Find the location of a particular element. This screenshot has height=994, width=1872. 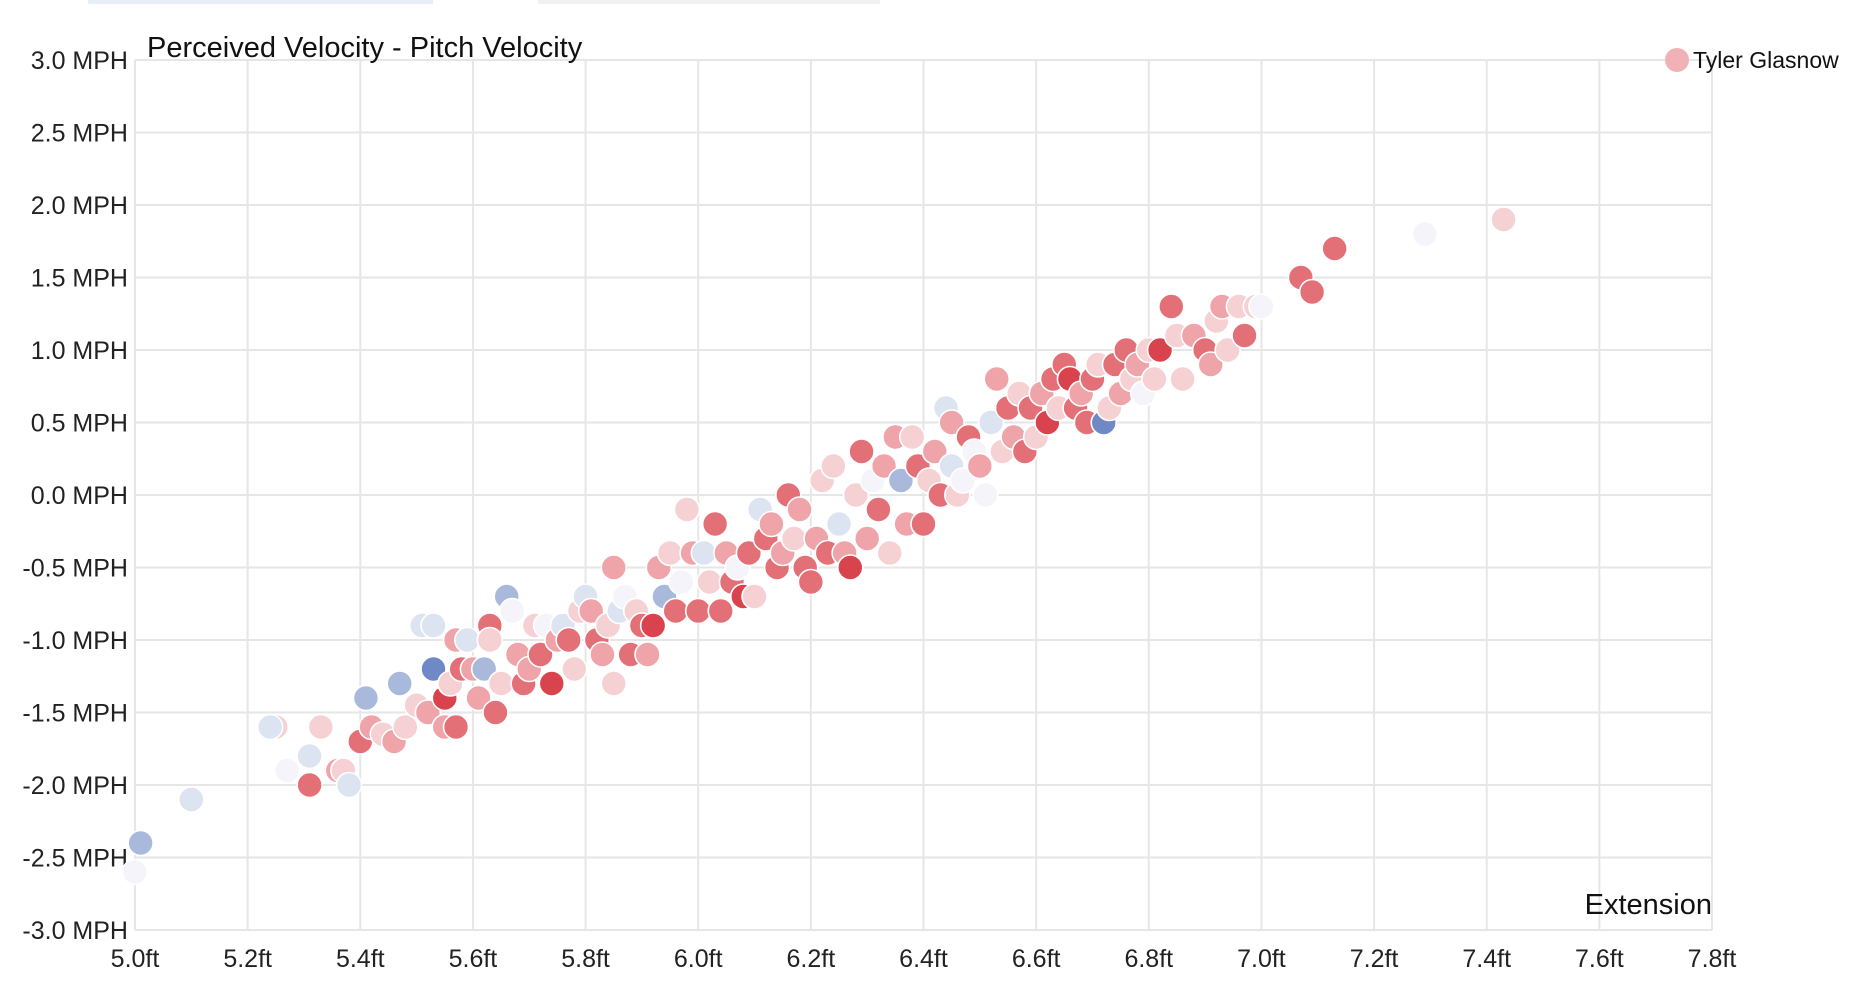

y-tick-label: 1.0 MPH is located at coordinates (79, 351).